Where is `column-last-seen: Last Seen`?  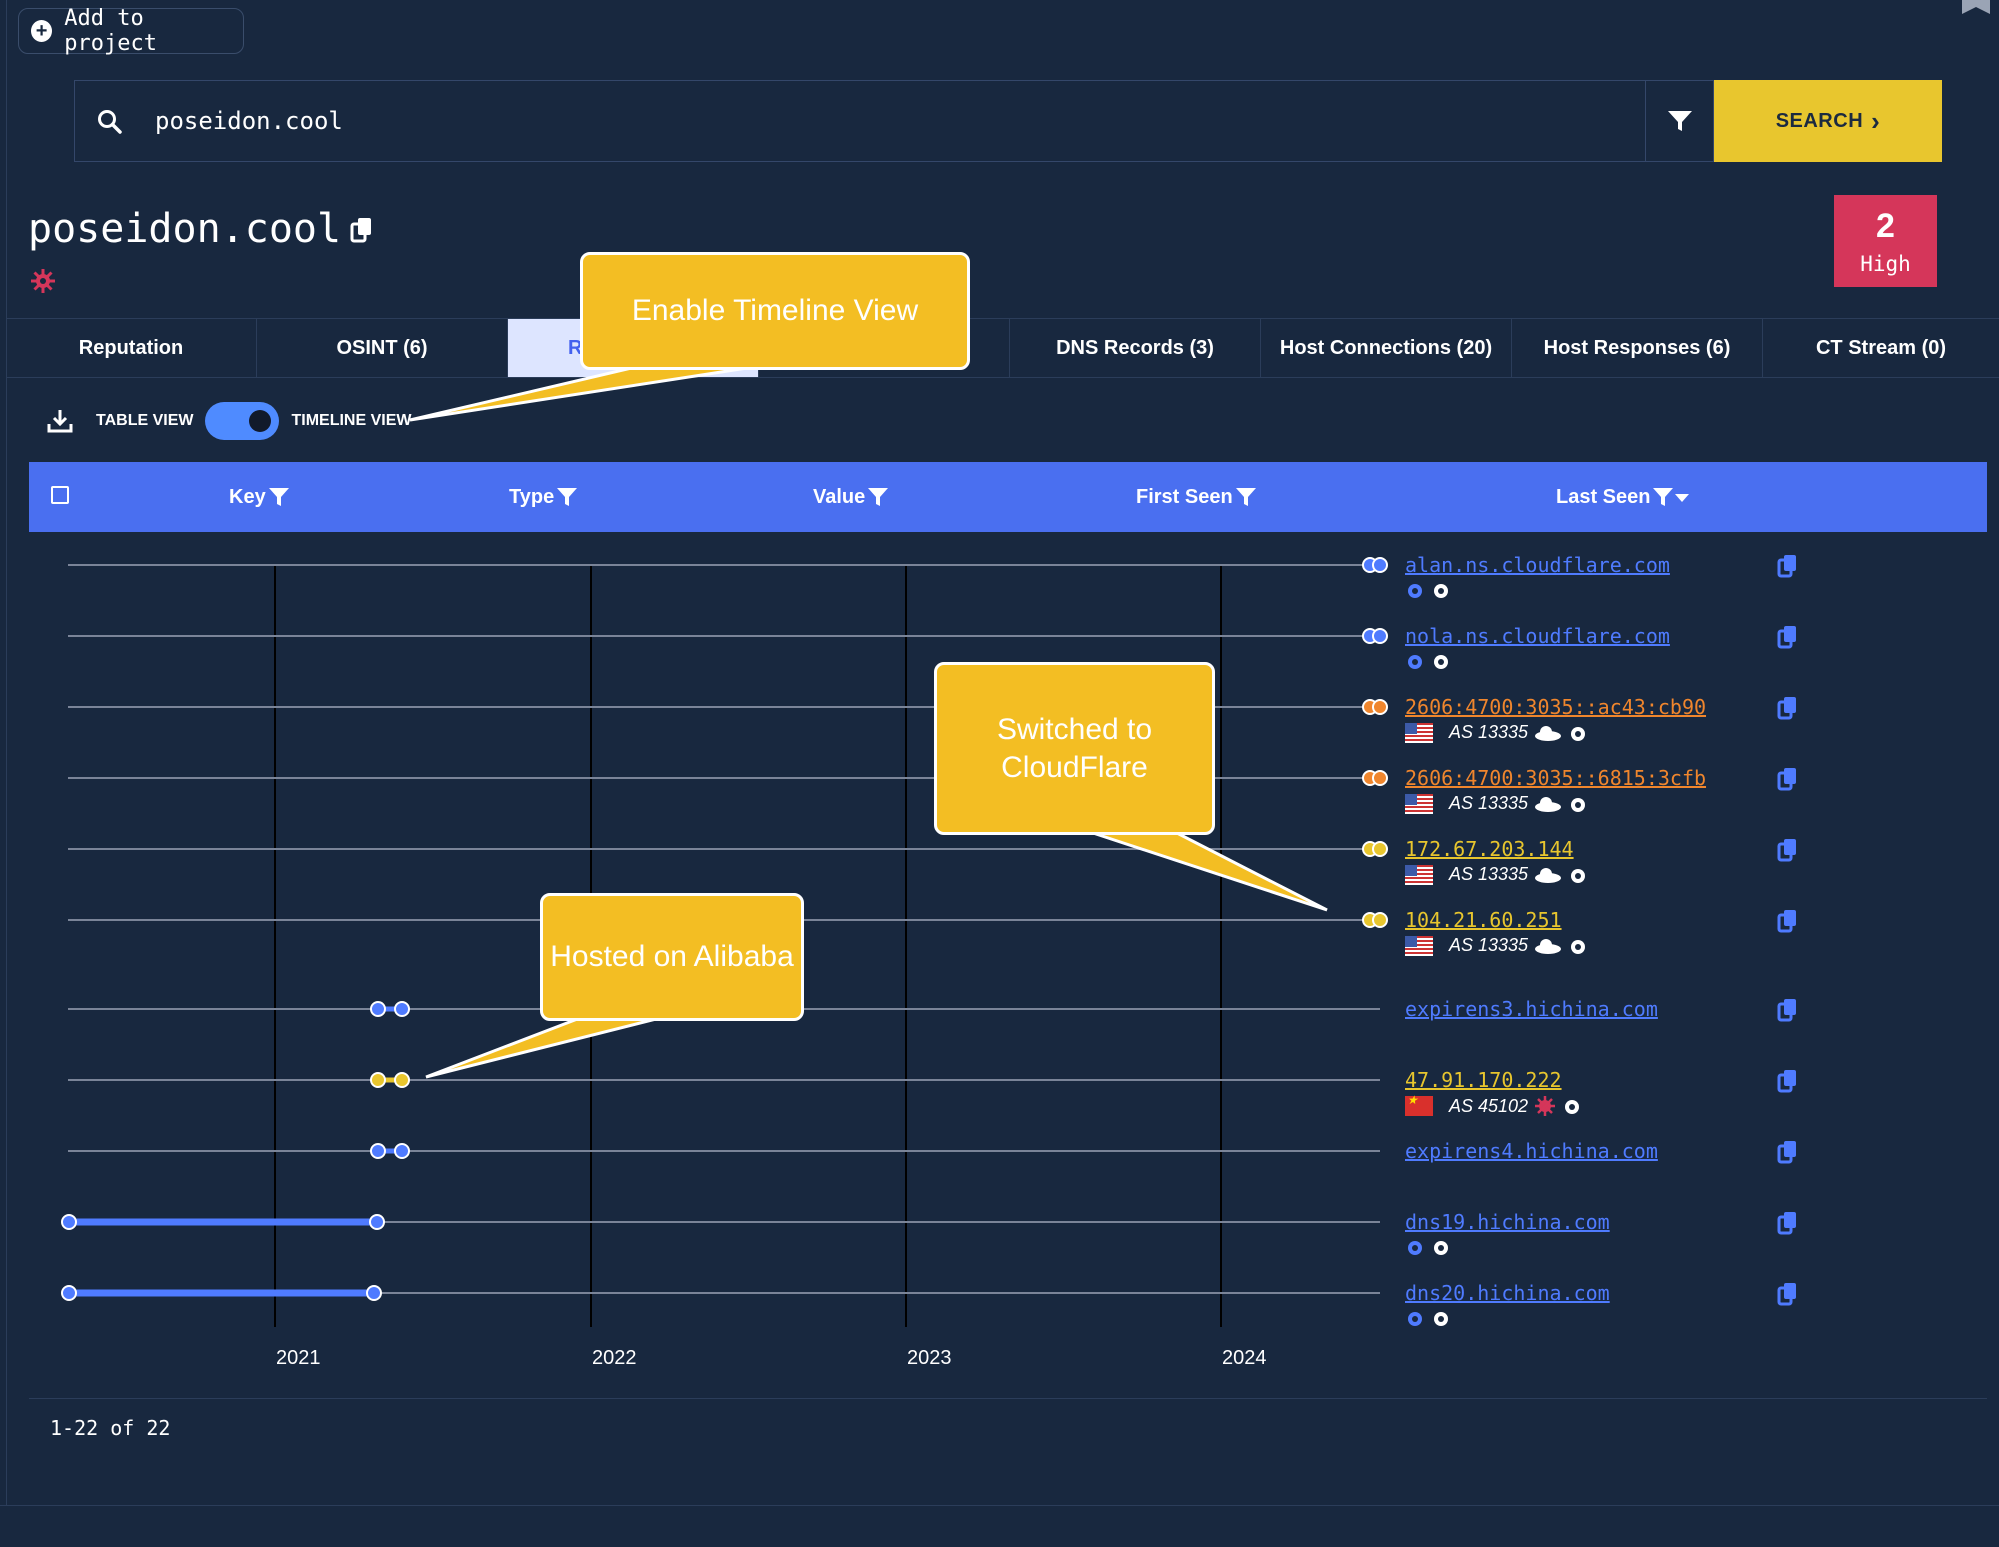
column-last-seen: Last Seen is located at coordinates (1623, 497).